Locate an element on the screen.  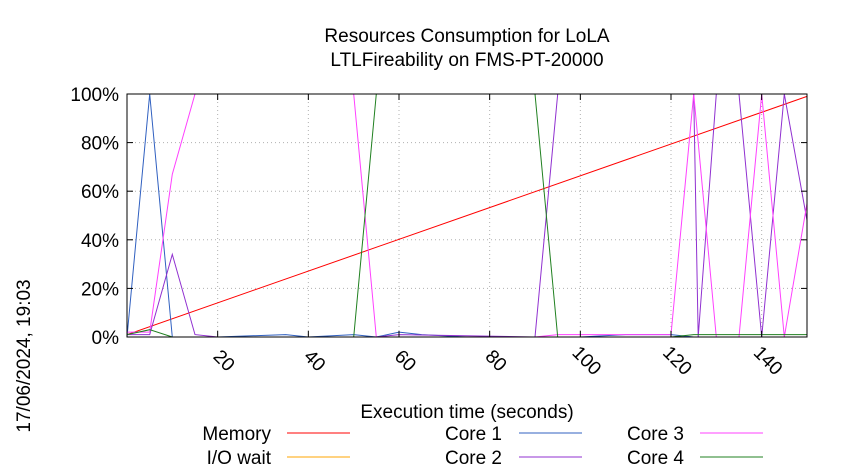
legend-label-i-o-wait: I/O wait is located at coordinates (239, 458).